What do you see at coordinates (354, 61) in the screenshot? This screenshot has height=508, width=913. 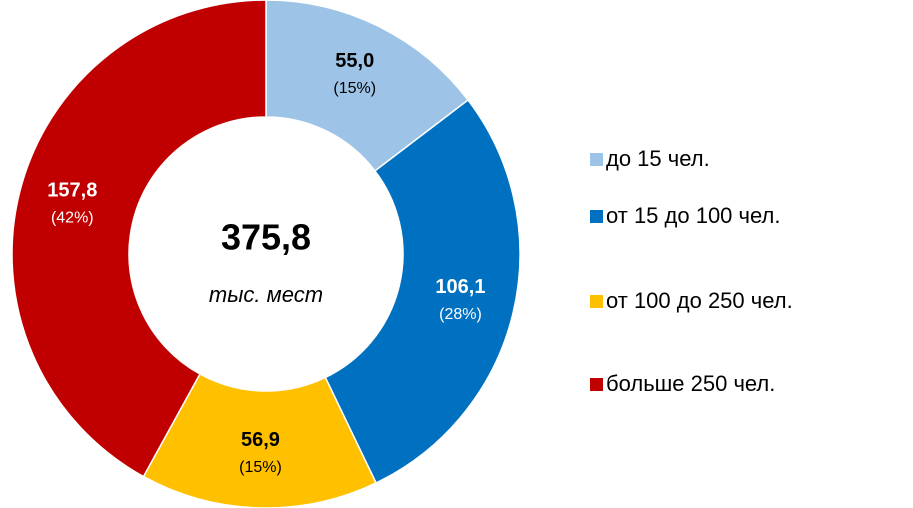 I see `value-label: 55,0` at bounding box center [354, 61].